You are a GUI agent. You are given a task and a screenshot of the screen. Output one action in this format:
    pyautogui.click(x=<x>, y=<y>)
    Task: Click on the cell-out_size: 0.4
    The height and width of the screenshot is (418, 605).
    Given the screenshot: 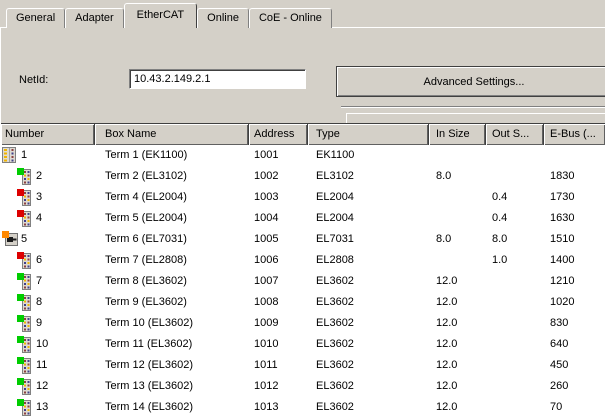 What is the action you would take?
    pyautogui.click(x=500, y=218)
    